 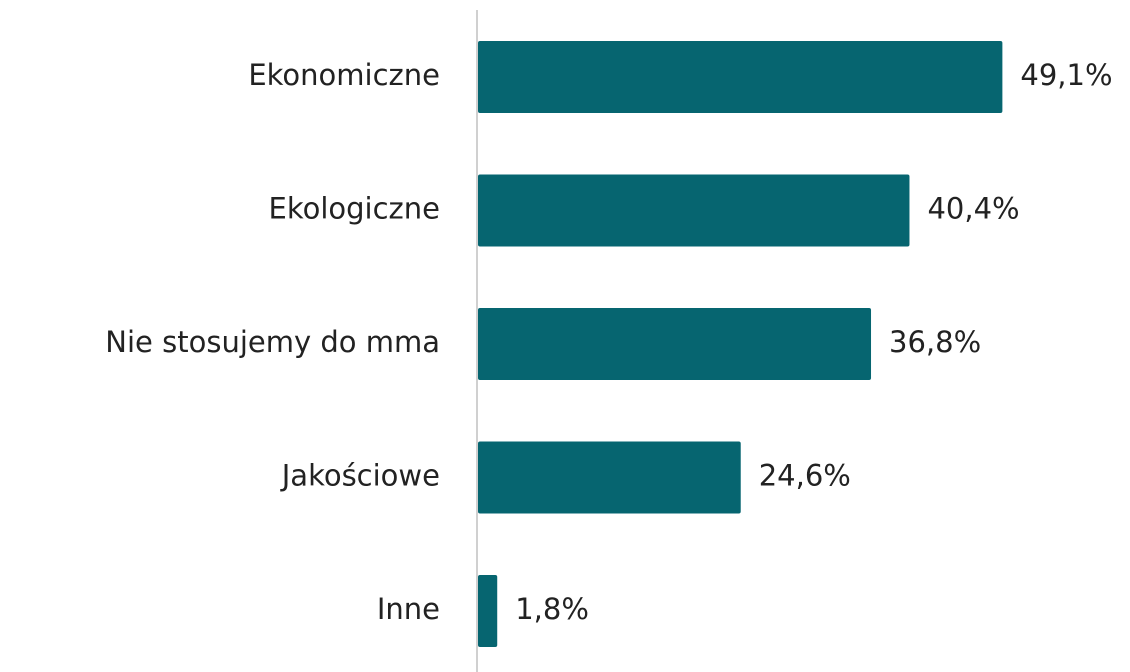 What do you see at coordinates (805, 476) in the screenshot?
I see `value-label: 24,6%` at bounding box center [805, 476].